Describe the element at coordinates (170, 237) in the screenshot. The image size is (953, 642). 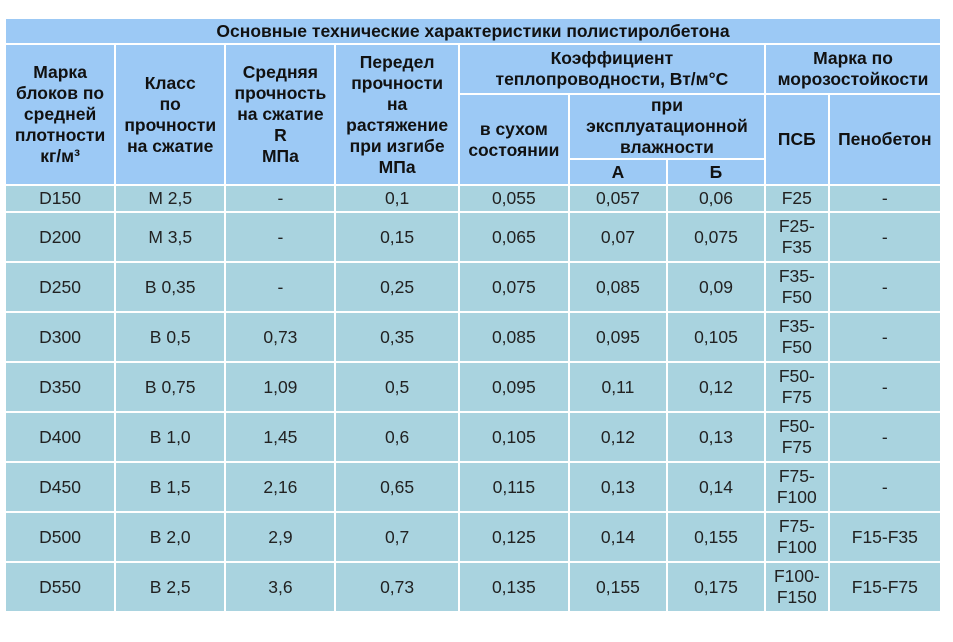
I see `cell-class: М 3,5` at that location.